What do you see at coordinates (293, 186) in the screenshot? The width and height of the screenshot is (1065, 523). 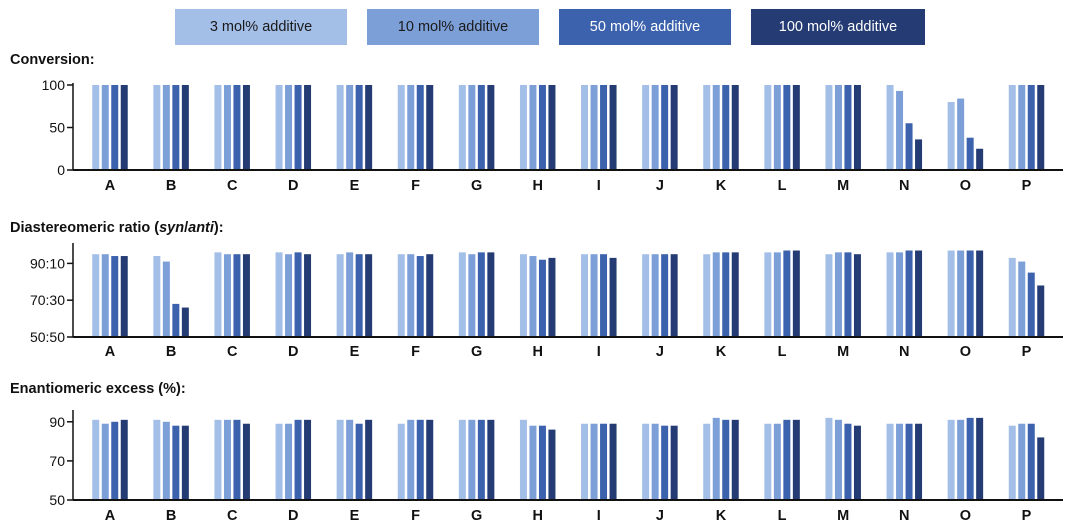 I see `conversion-category-label: D` at bounding box center [293, 186].